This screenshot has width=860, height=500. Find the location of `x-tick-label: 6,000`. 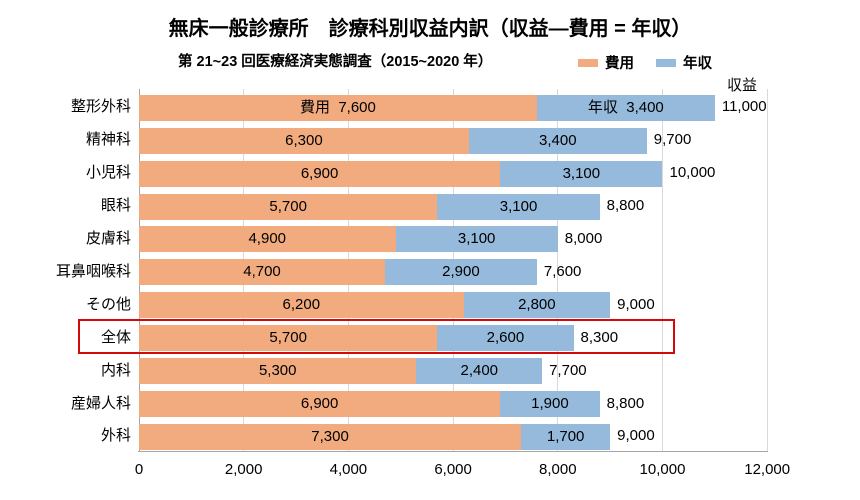

x-tick-label: 6,000 is located at coordinates (453, 469).